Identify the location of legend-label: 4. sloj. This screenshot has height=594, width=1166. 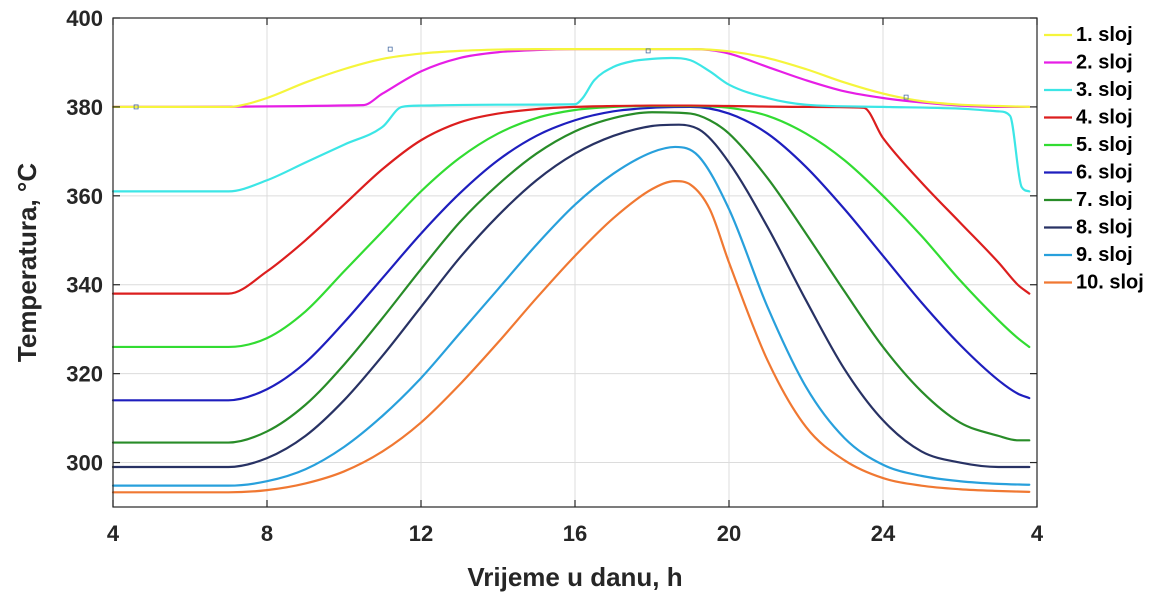
(1104, 118).